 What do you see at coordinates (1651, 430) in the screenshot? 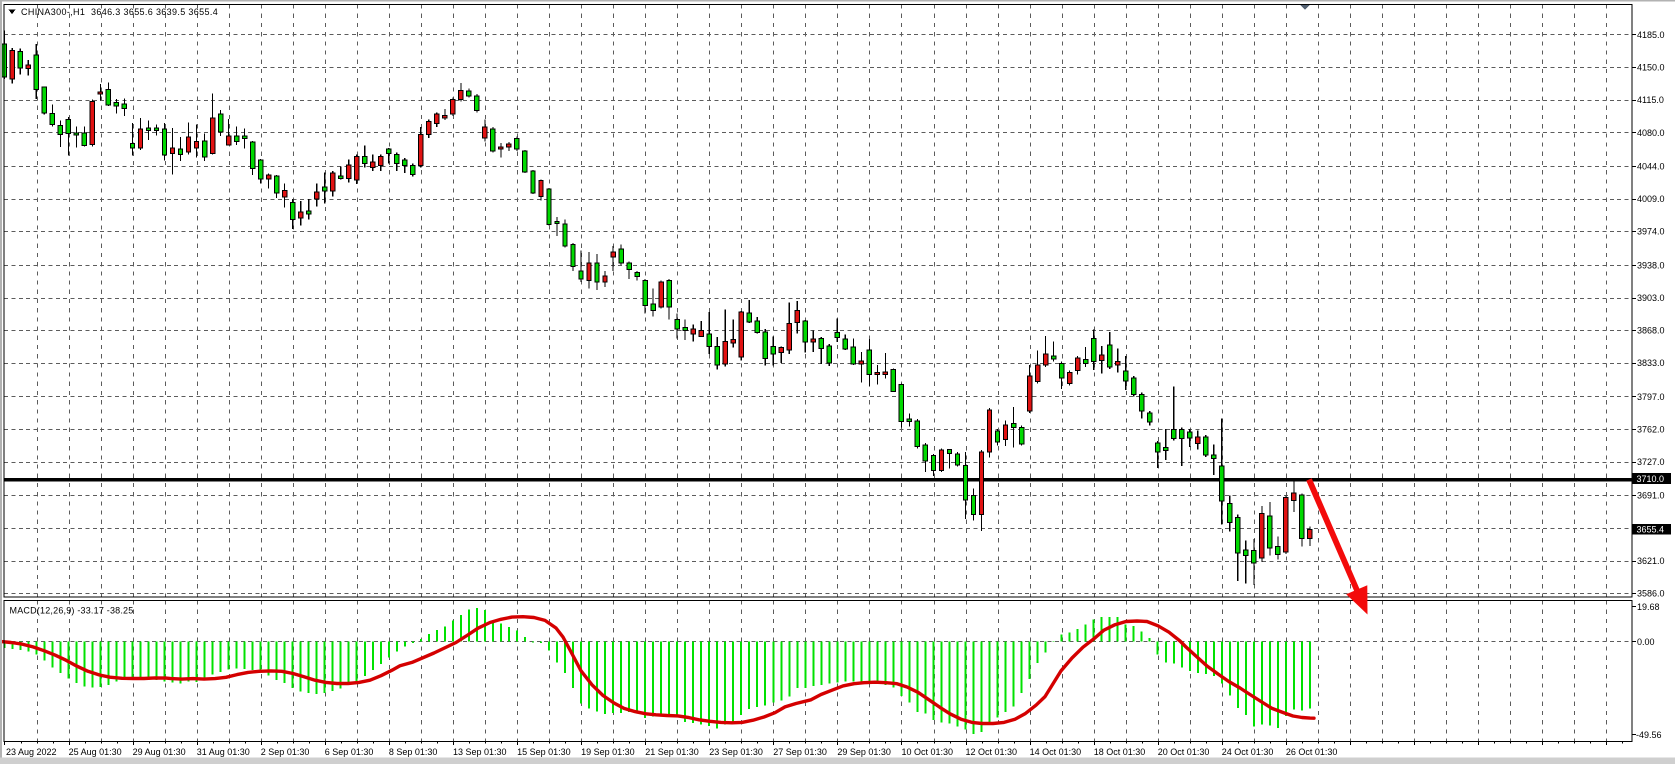
I see `svg-text: 3762.0` at bounding box center [1651, 430].